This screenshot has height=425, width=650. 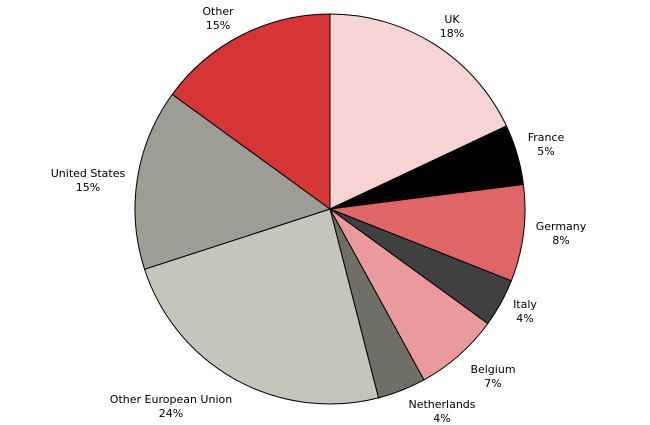 What do you see at coordinates (492, 383) in the screenshot?
I see `slice-value-label: 7%` at bounding box center [492, 383].